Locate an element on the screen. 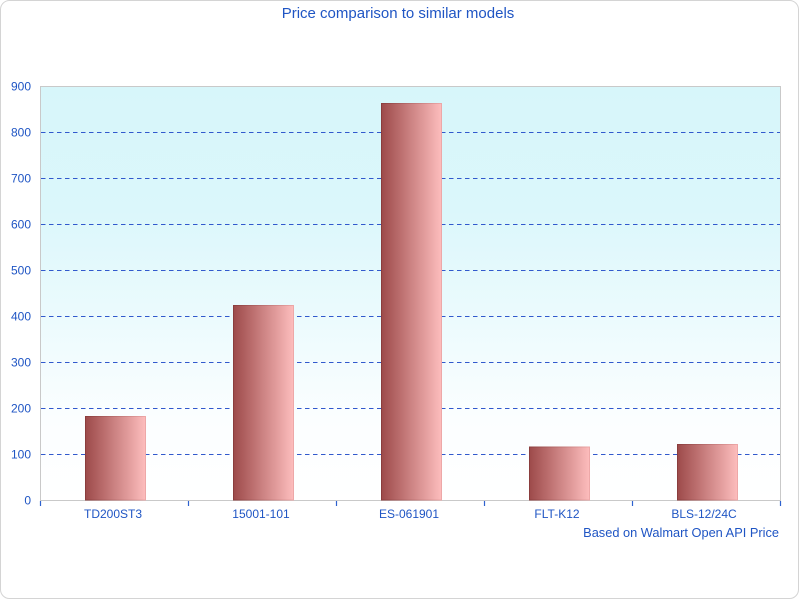  svg-text: 100 is located at coordinates (21, 455).